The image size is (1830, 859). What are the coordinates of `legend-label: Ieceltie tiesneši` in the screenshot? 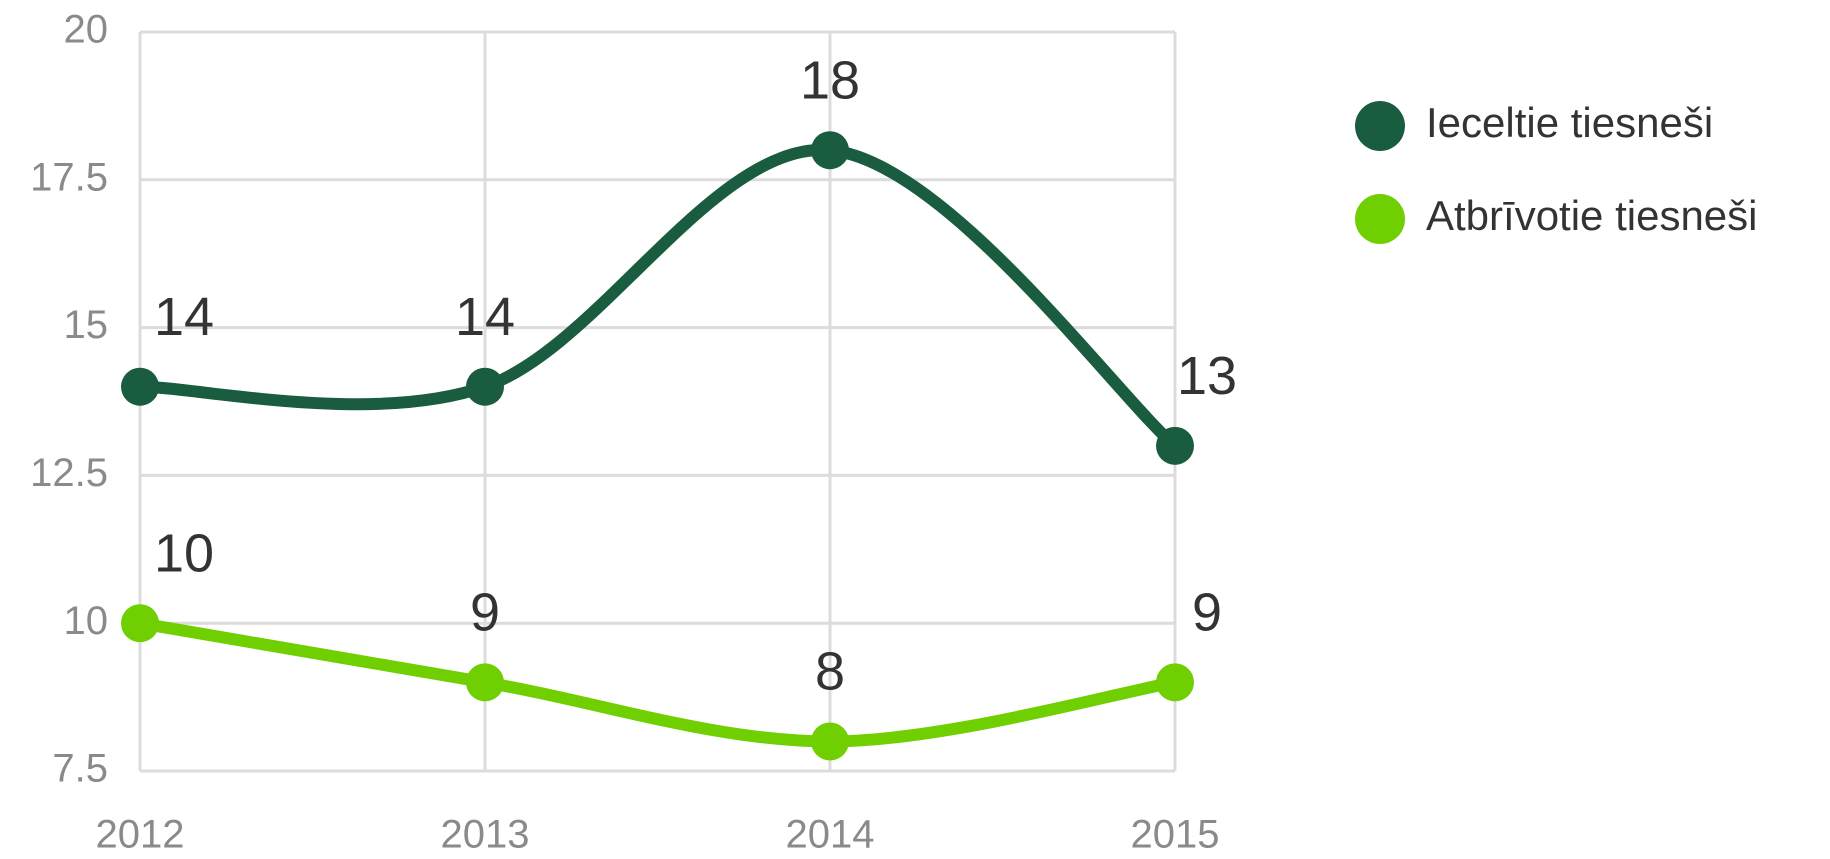 It's located at (1569, 122).